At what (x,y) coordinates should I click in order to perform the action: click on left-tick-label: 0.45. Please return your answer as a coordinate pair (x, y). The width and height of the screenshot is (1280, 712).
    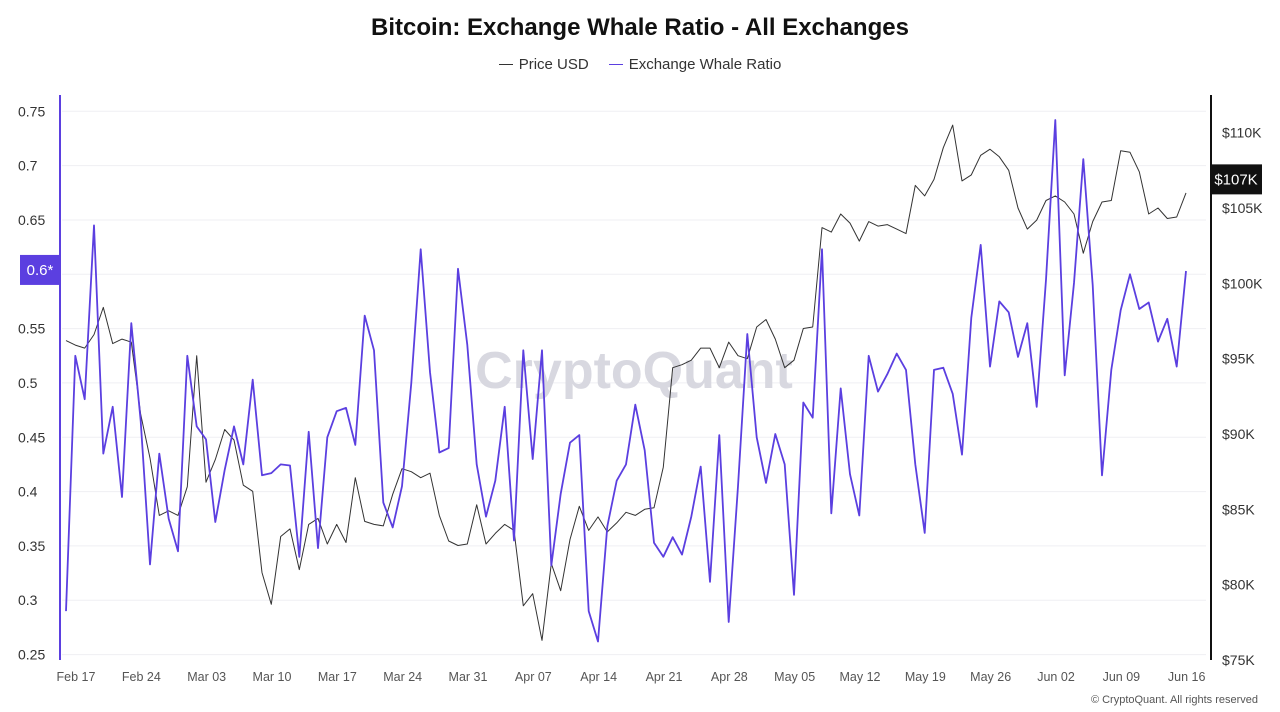
    Looking at the image, I should click on (31, 437).